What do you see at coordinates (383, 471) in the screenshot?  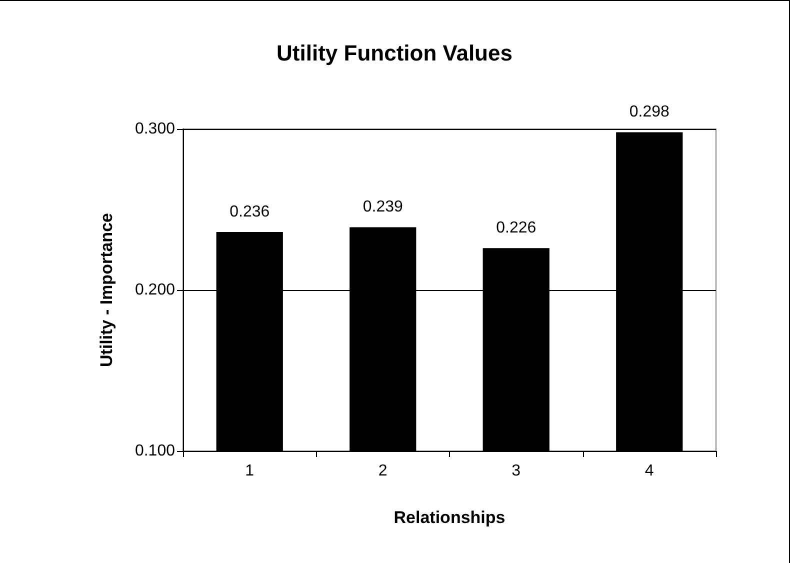 I see `x-tick-label: 2` at bounding box center [383, 471].